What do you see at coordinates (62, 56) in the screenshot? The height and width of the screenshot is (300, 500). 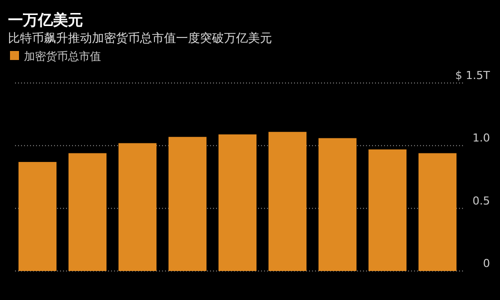 I see `legend-label: 加密货币总市值` at bounding box center [62, 56].